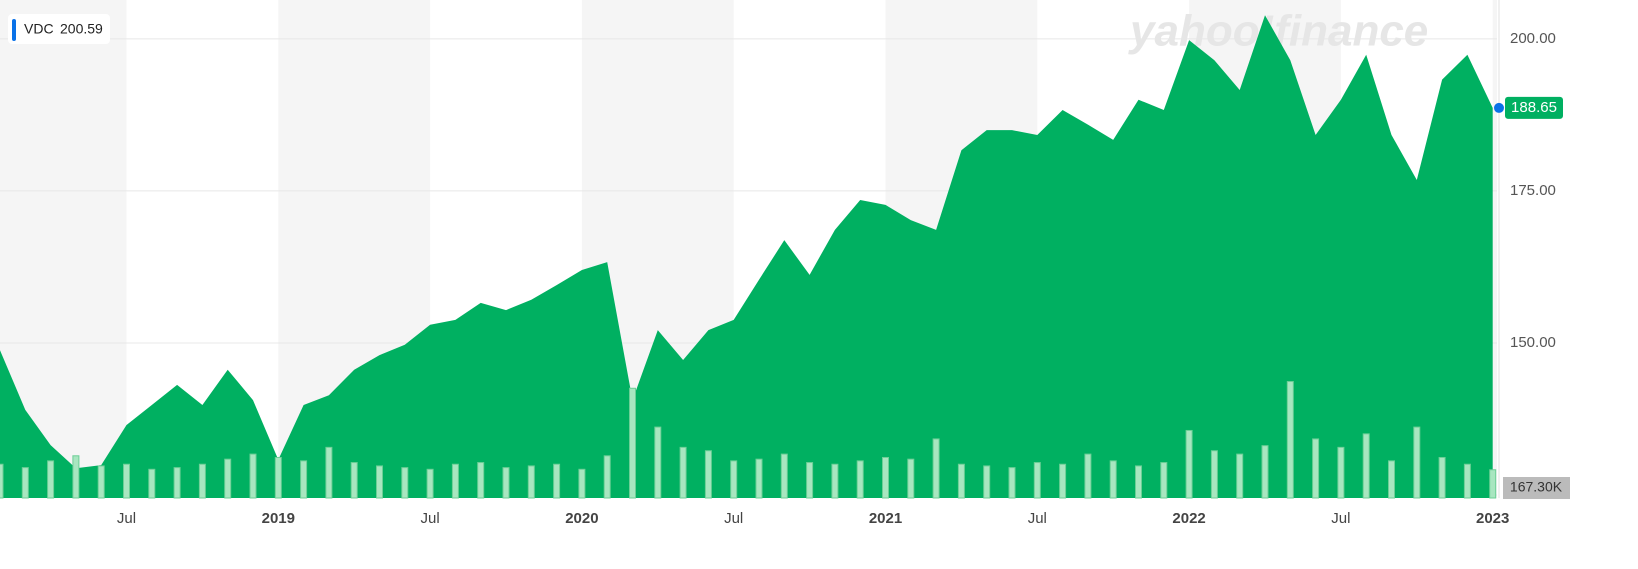  I want to click on background-band, so click(1494, 249).